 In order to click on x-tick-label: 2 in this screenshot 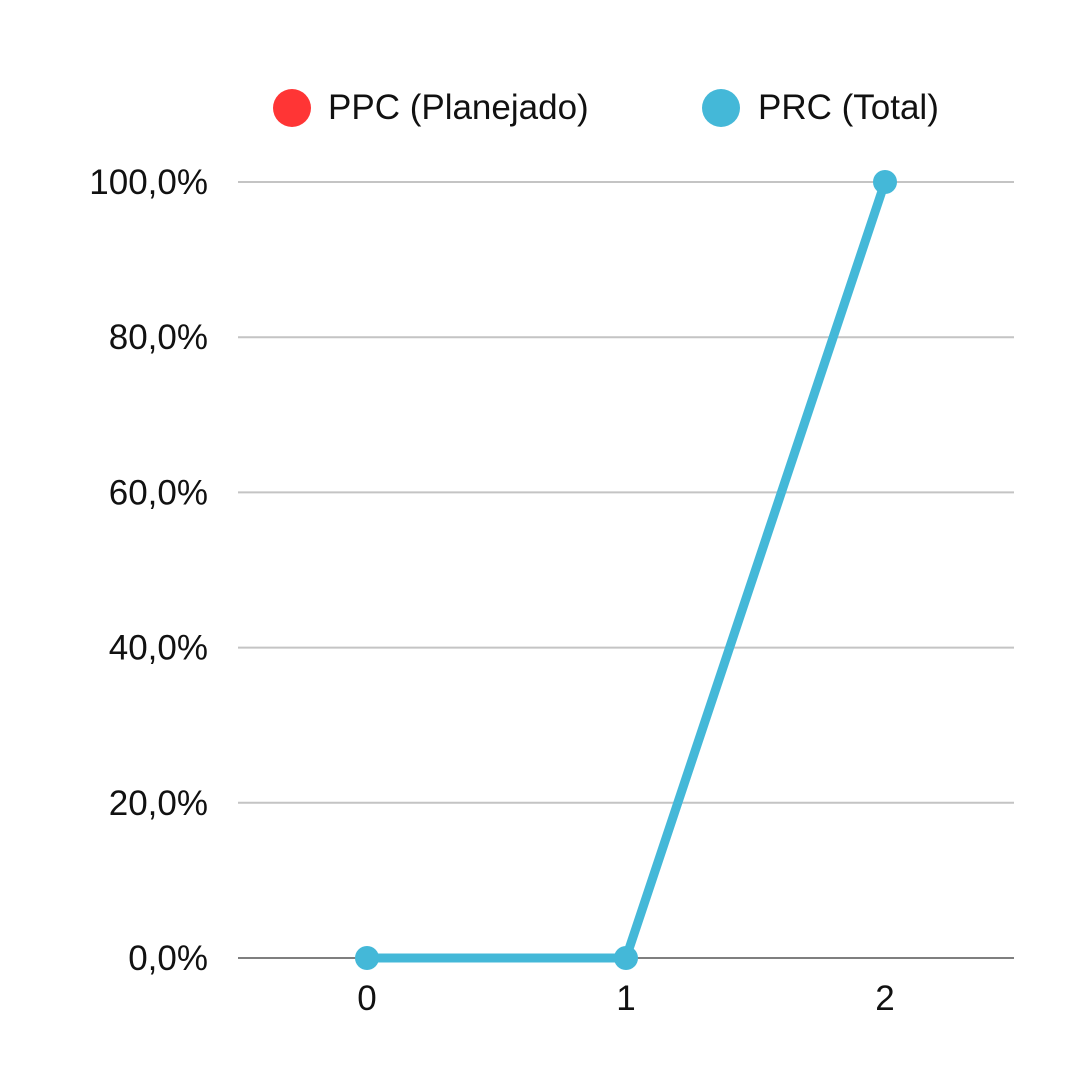, I will do `click(884, 998)`.